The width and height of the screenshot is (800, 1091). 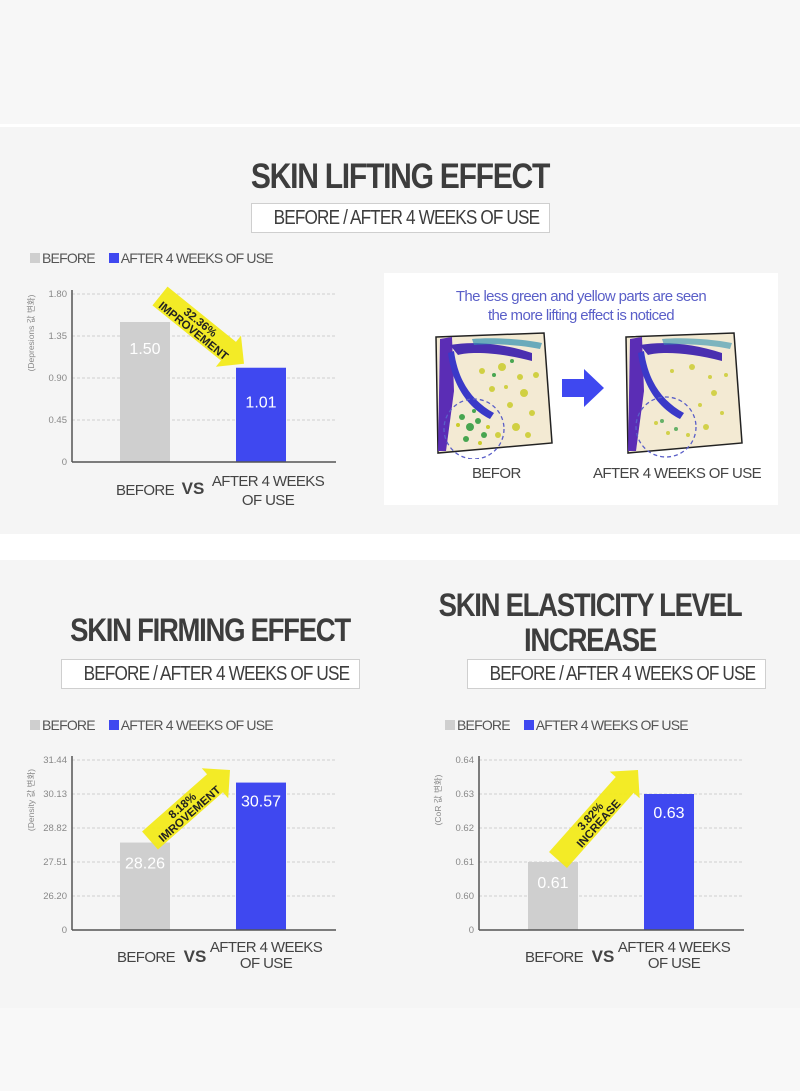 I want to click on y-tick-label: 31.44, so click(x=55, y=760).